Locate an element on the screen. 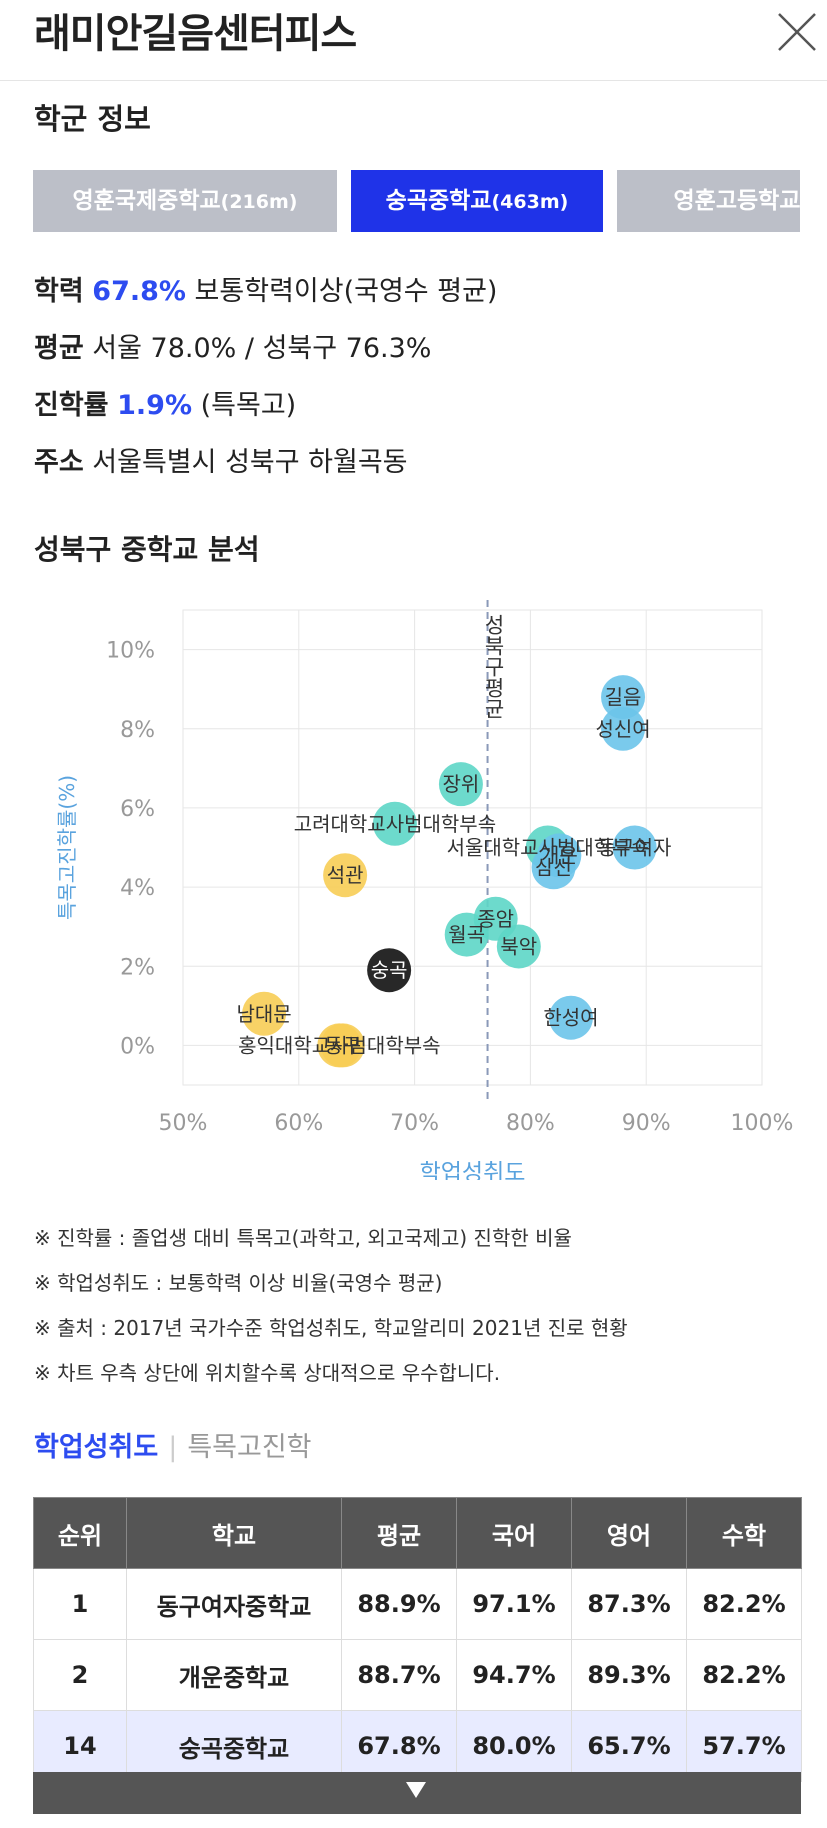 The width and height of the screenshot is (827, 1828). table-row: 2 개운중학교 88.7% 94.7% 89.3% 82.2% is located at coordinates (417, 1675).